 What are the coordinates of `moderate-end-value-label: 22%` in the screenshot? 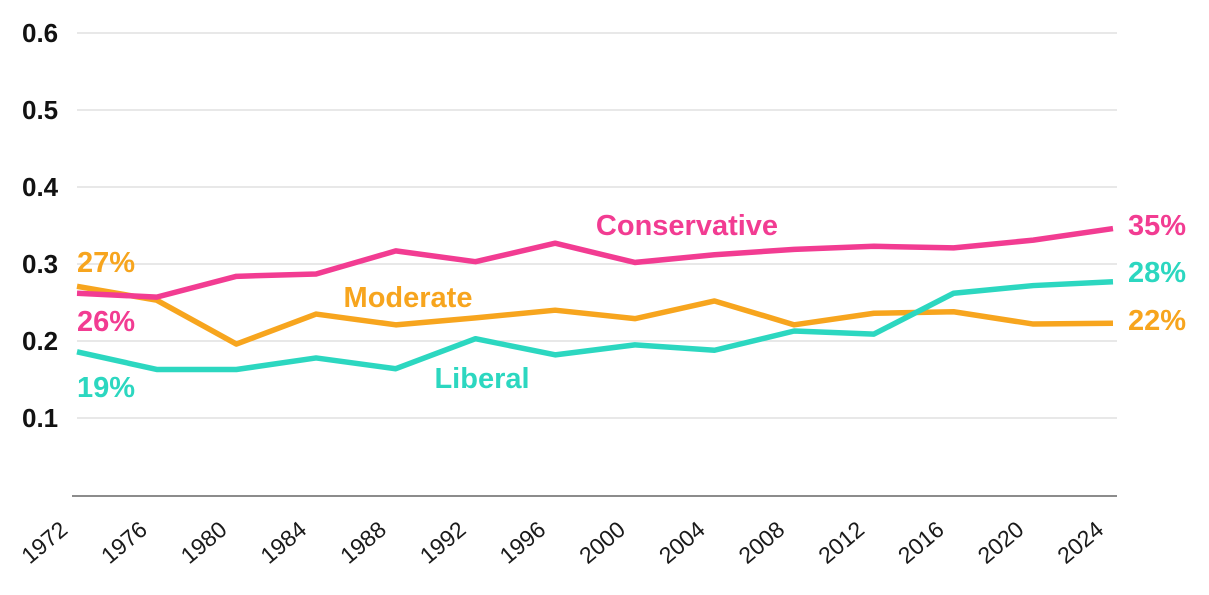 It's located at (1157, 321).